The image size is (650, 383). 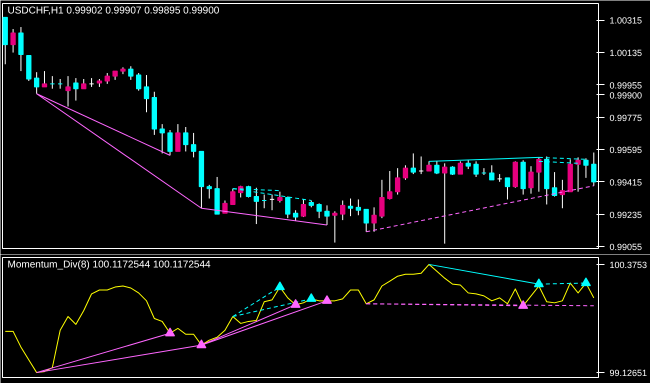 I want to click on y-tick-label: 99.12651, so click(x=629, y=373).